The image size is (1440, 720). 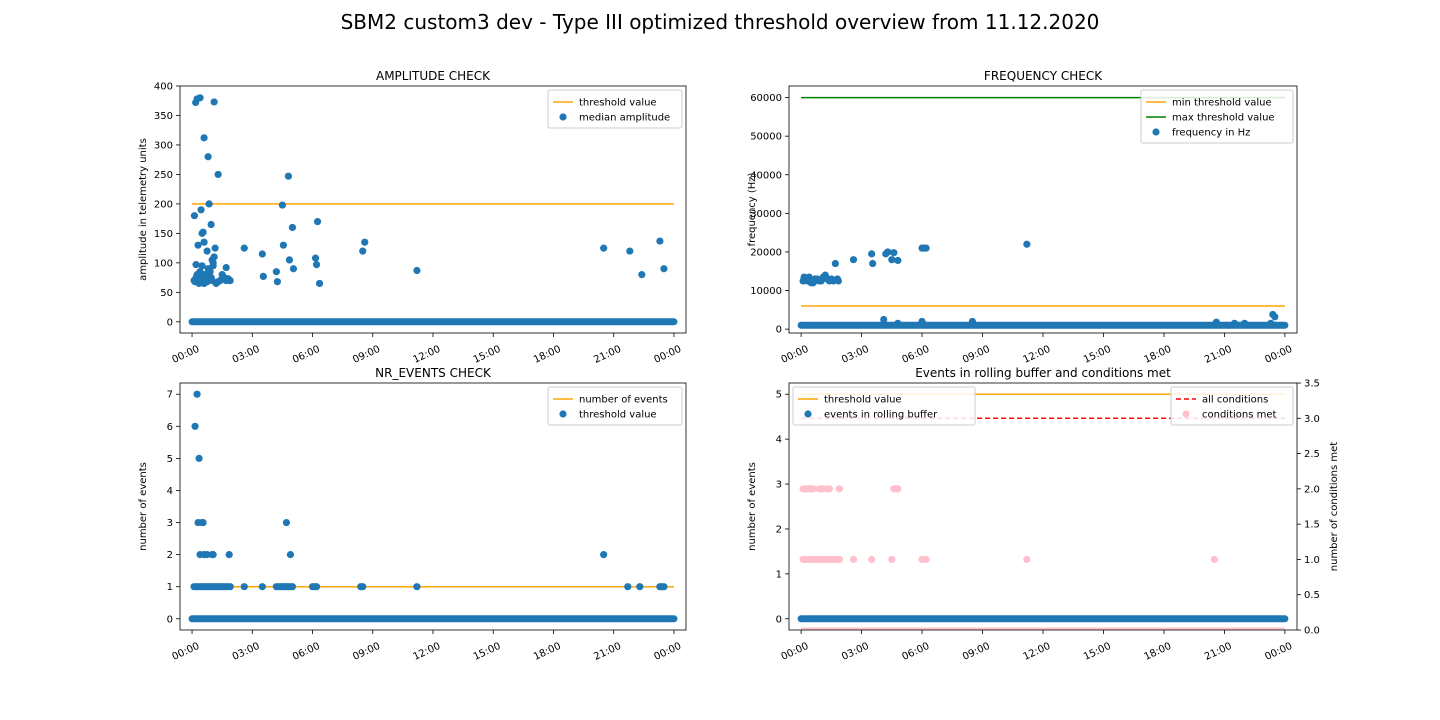 What do you see at coordinates (1312, 595) in the screenshot?
I see `y-right-tick-label: 0.5` at bounding box center [1312, 595].